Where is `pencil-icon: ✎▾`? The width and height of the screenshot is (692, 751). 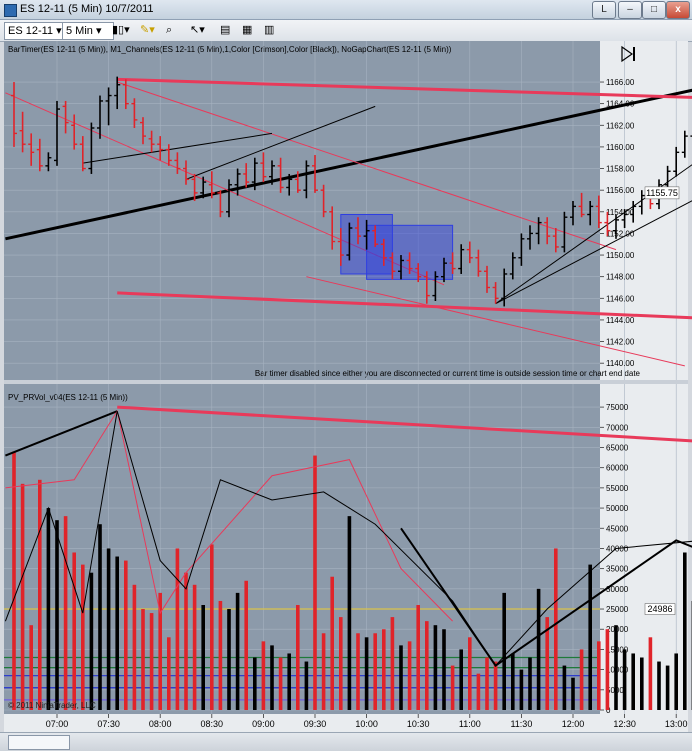
pencil-icon: ✎▾ is located at coordinates (151, 30).